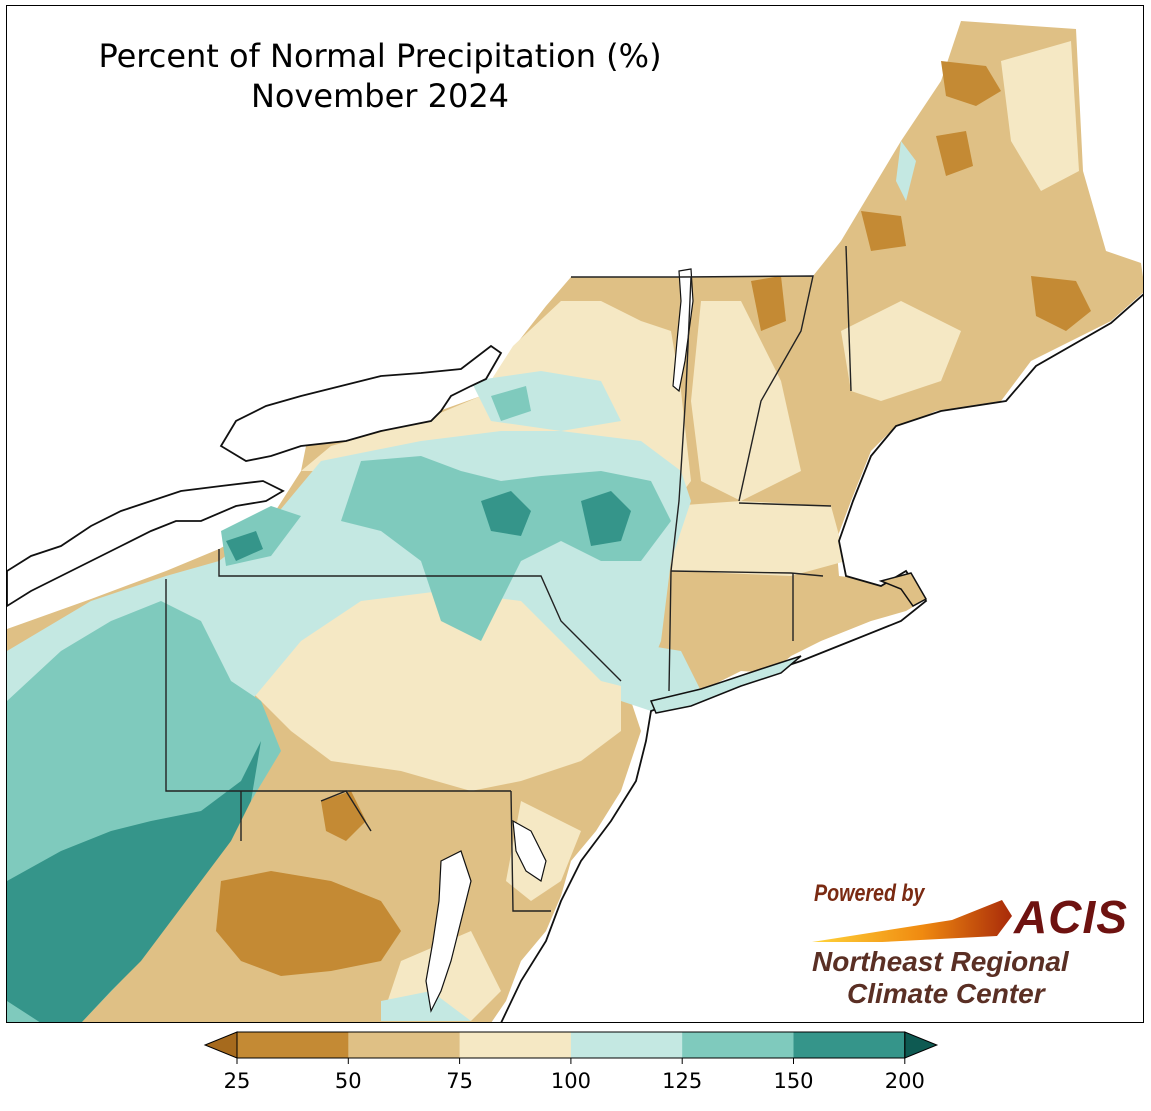 This screenshot has width=1151, height=1111. Describe the element at coordinates (220, 1045) in the screenshot. I see `legend-arrow-low` at that location.